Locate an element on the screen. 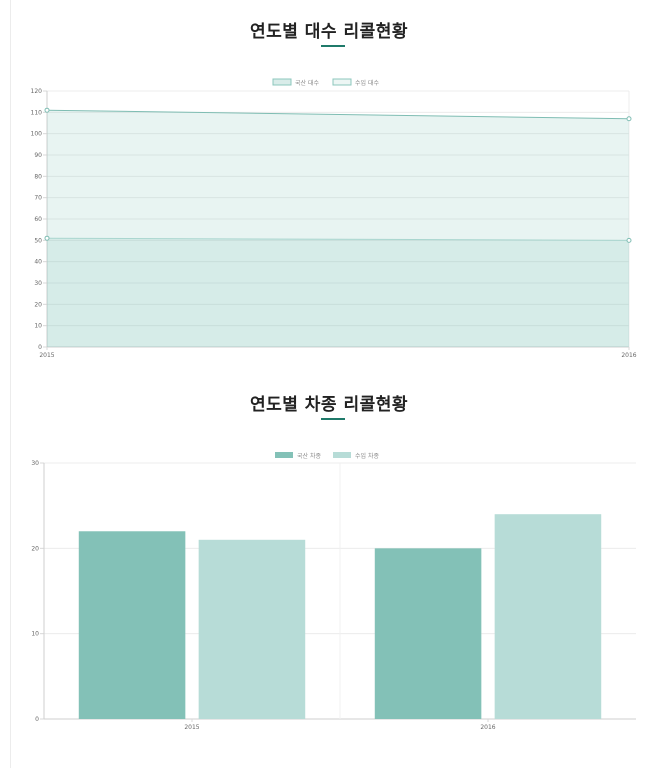  section-title-units: 연도별 대수 리콜현황 is located at coordinates (329, 32).